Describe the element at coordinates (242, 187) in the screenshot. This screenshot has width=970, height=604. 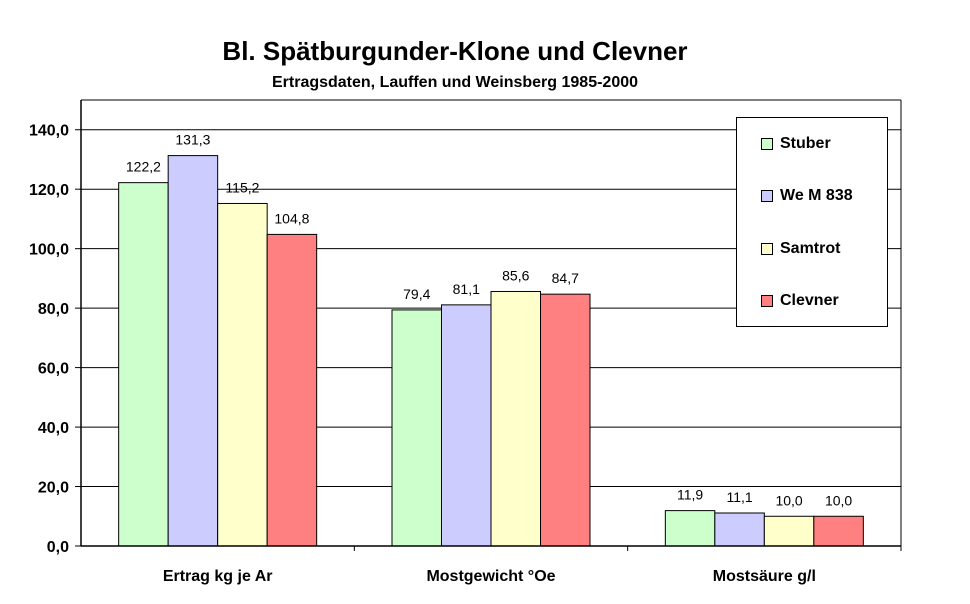
I see `data-label-2-0: 115,2` at that location.